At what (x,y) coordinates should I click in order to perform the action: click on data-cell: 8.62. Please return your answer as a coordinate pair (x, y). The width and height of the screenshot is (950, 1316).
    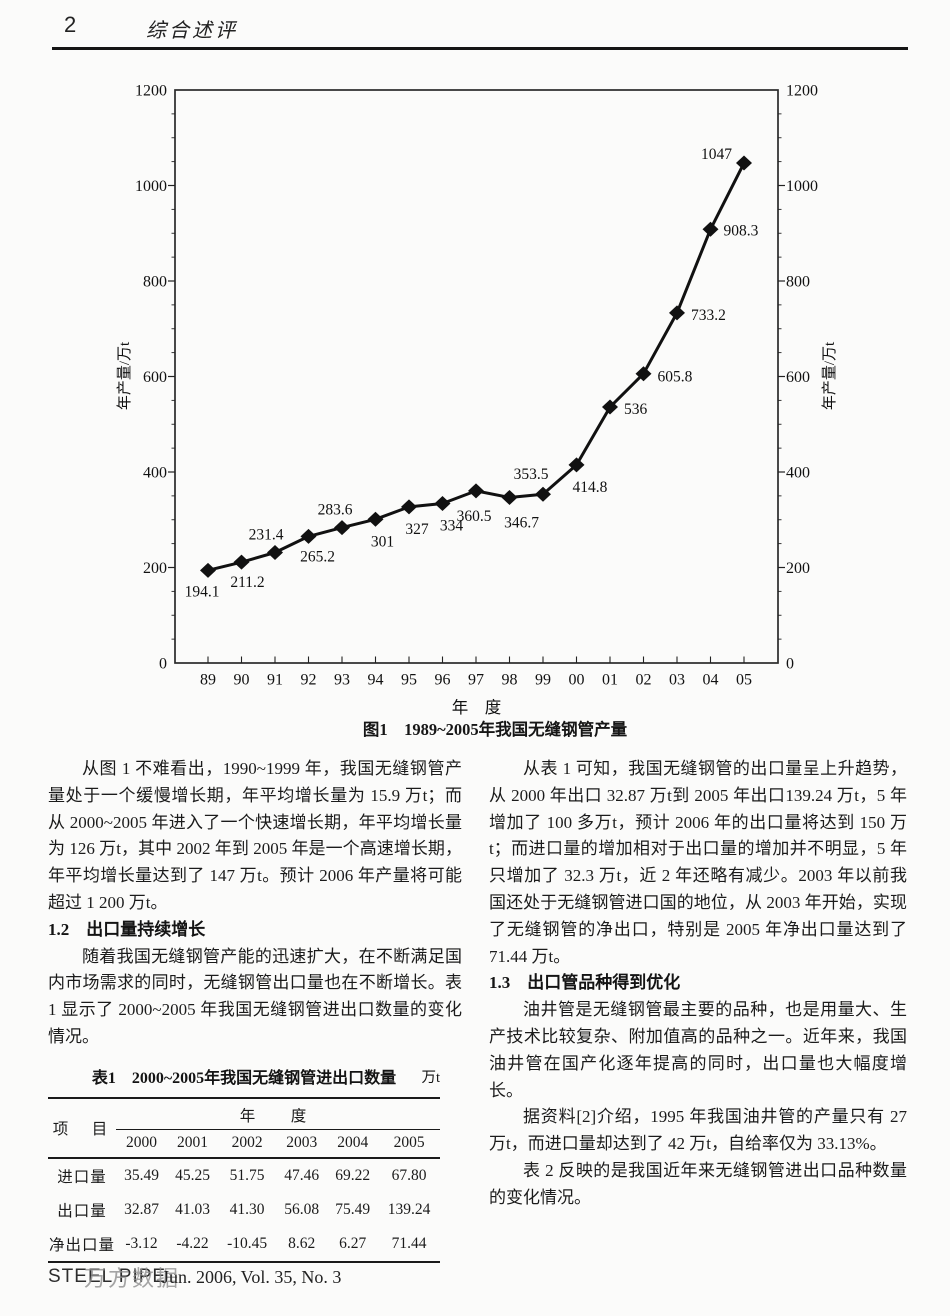
    Looking at the image, I should click on (302, 1244).